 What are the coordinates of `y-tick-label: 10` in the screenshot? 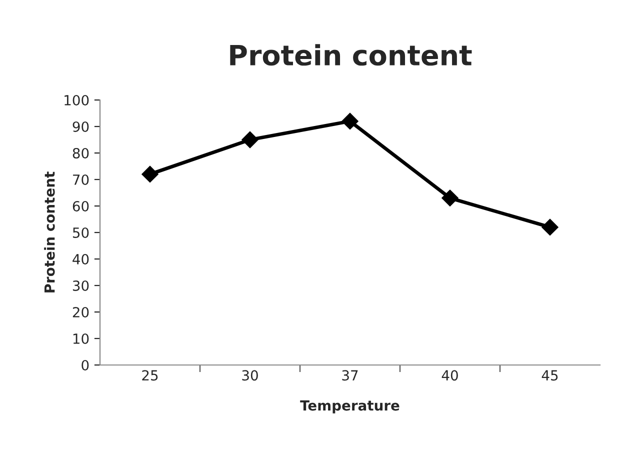 It's located at (81, 338).